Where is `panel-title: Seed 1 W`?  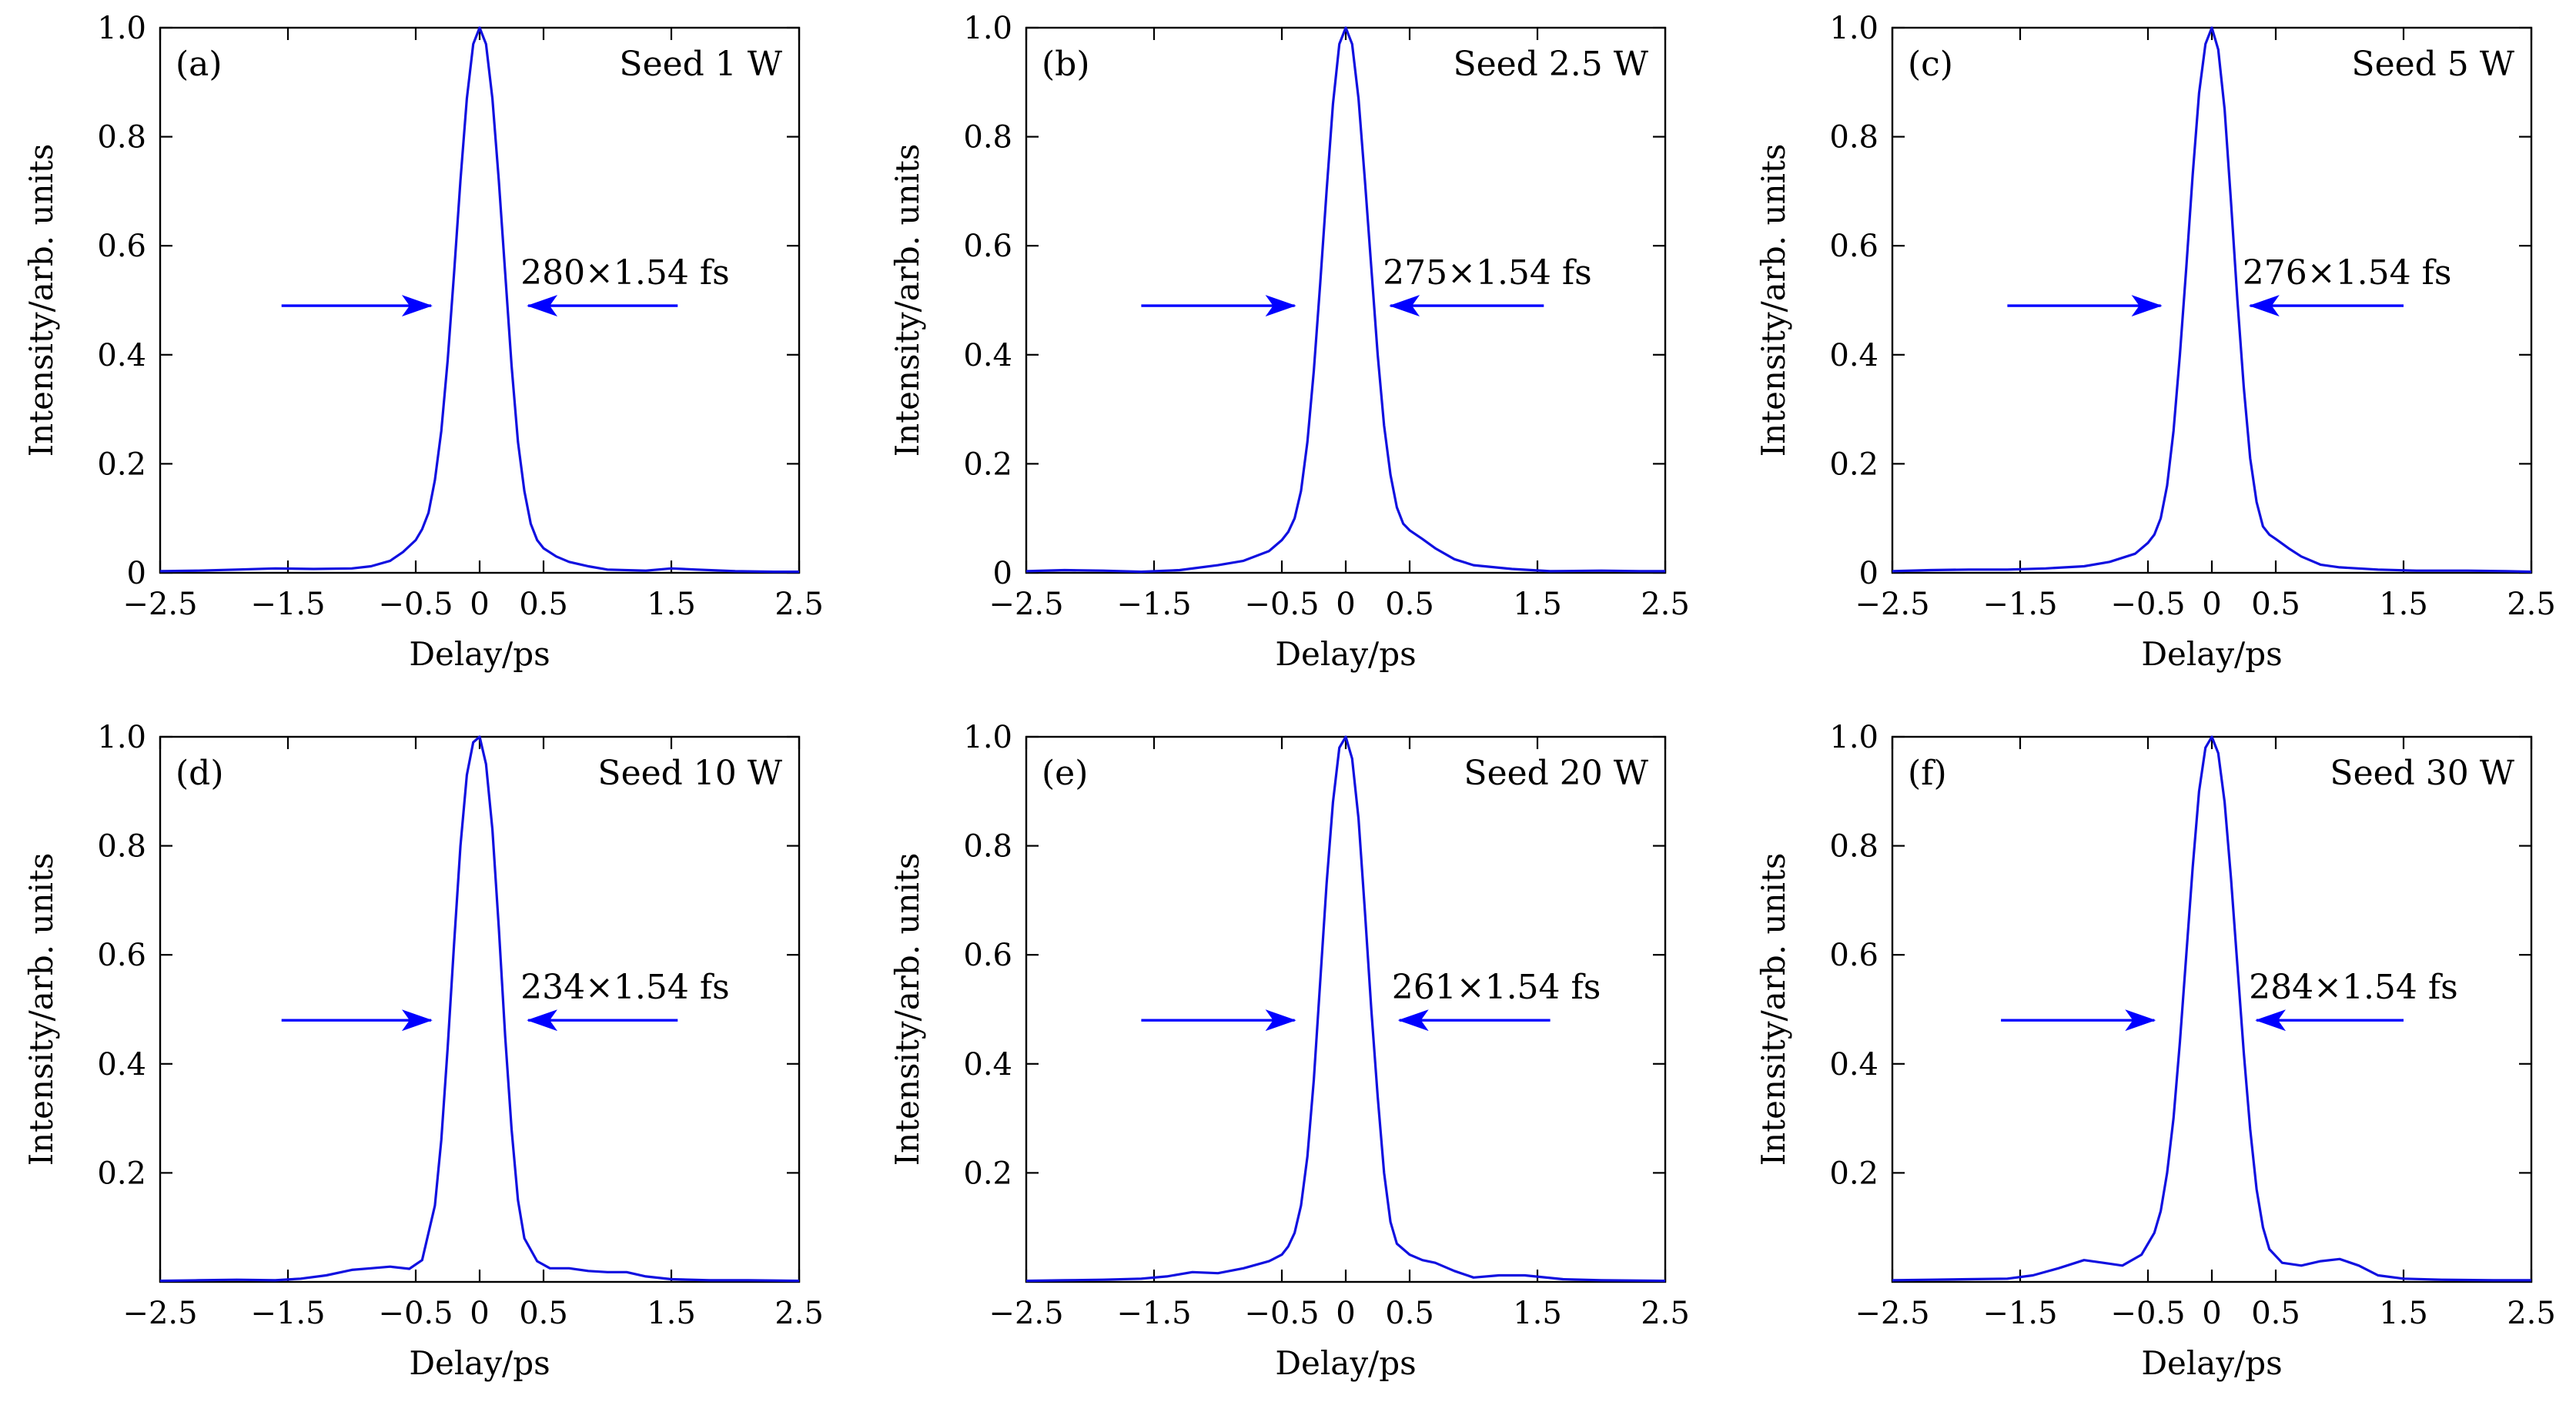 panel-title: Seed 1 W is located at coordinates (701, 64).